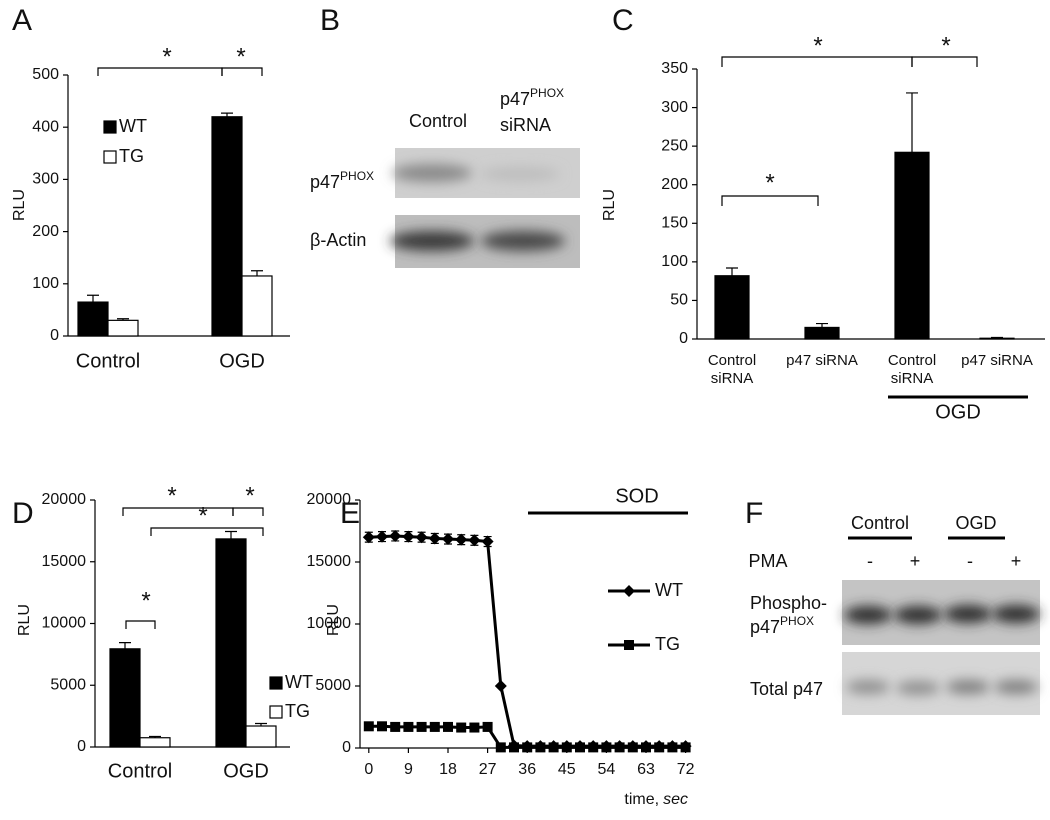  I want to click on panel-letter: D, so click(23, 513).